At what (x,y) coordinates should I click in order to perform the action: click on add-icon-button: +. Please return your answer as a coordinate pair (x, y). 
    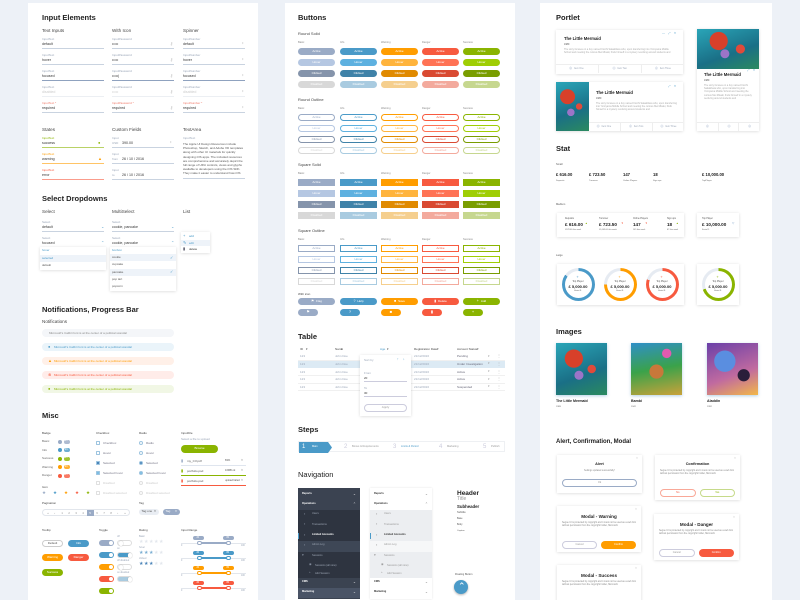
    Looking at the image, I should click on (473, 312).